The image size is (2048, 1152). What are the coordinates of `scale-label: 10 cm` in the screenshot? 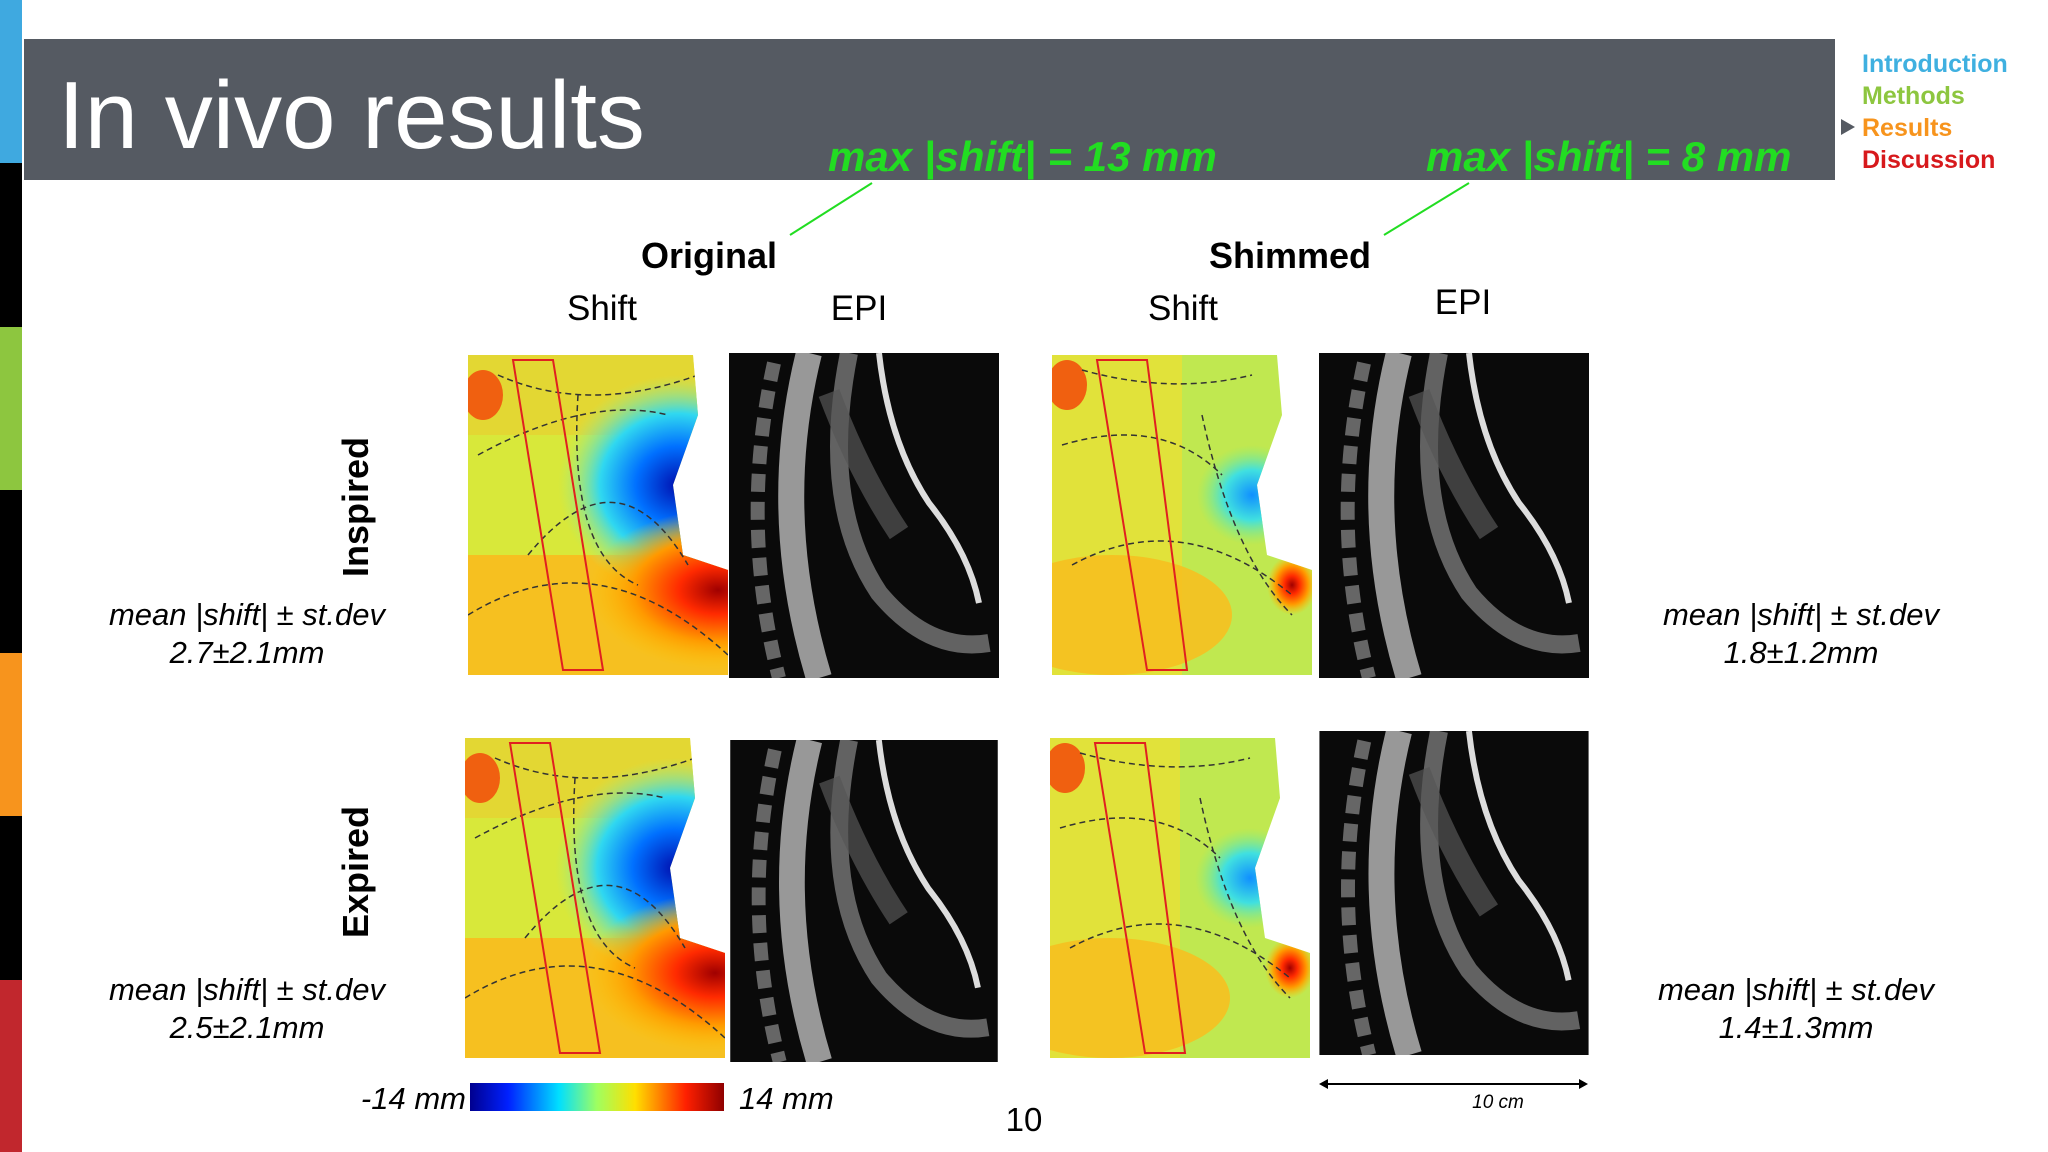 It's located at (1498, 1102).